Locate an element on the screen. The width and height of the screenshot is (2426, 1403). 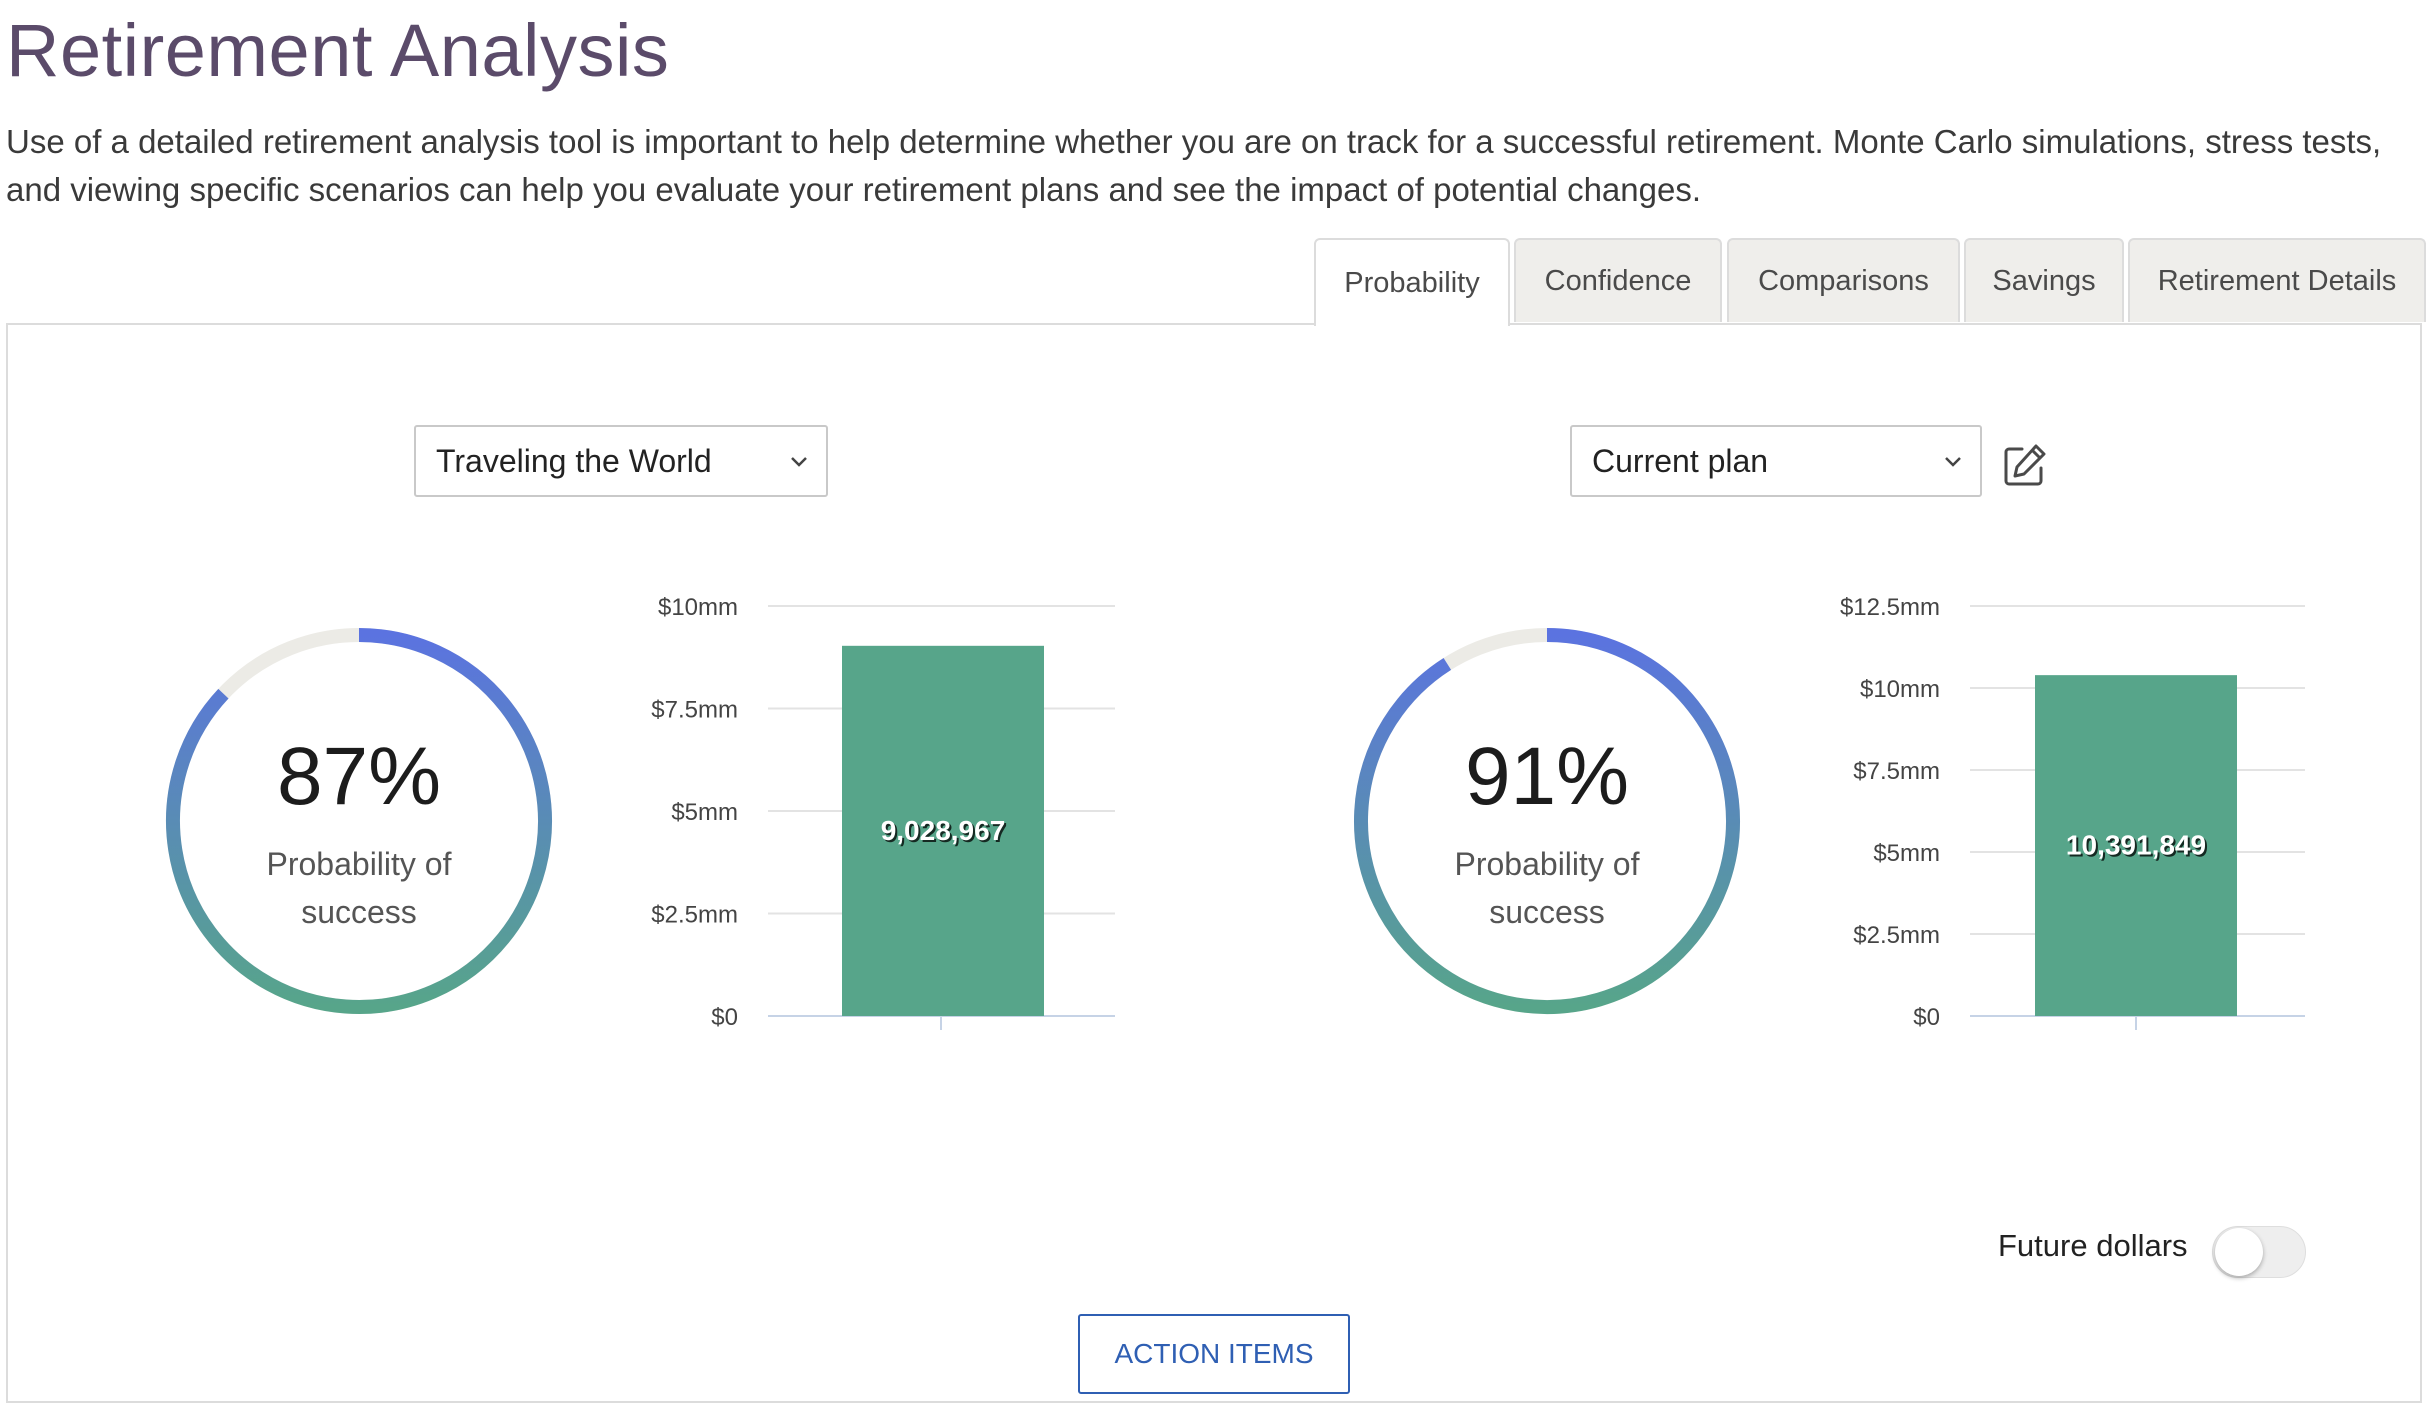
scenario-select-left: Traveling the World is located at coordinates (621, 461).